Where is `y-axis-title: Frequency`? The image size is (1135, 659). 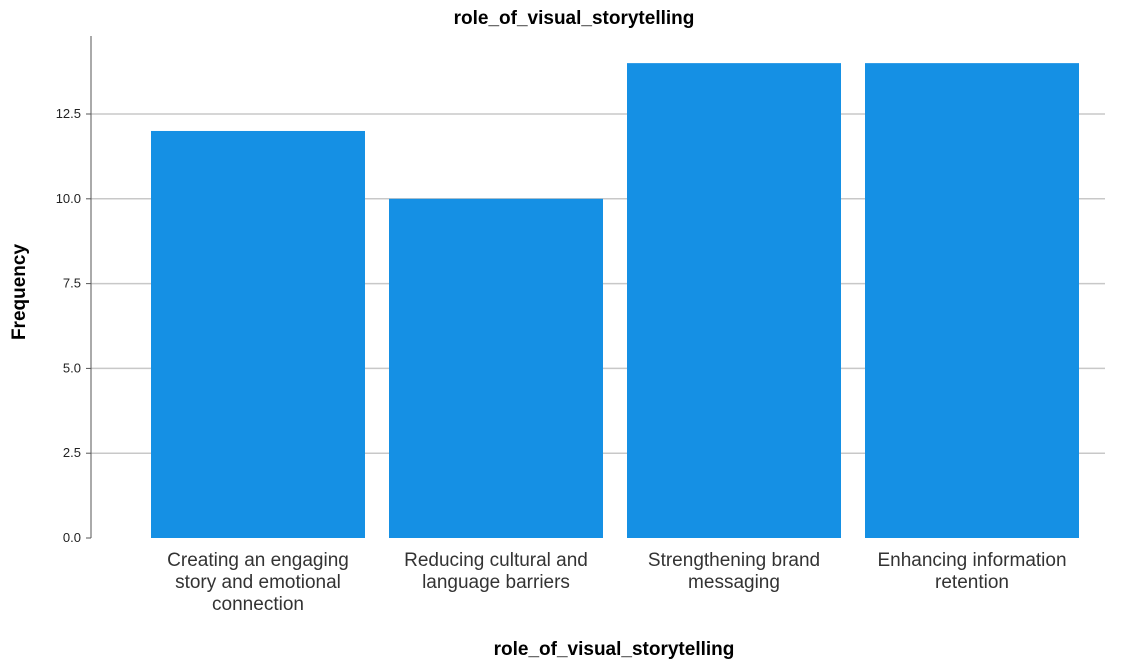
y-axis-title: Frequency is located at coordinates (19, 292).